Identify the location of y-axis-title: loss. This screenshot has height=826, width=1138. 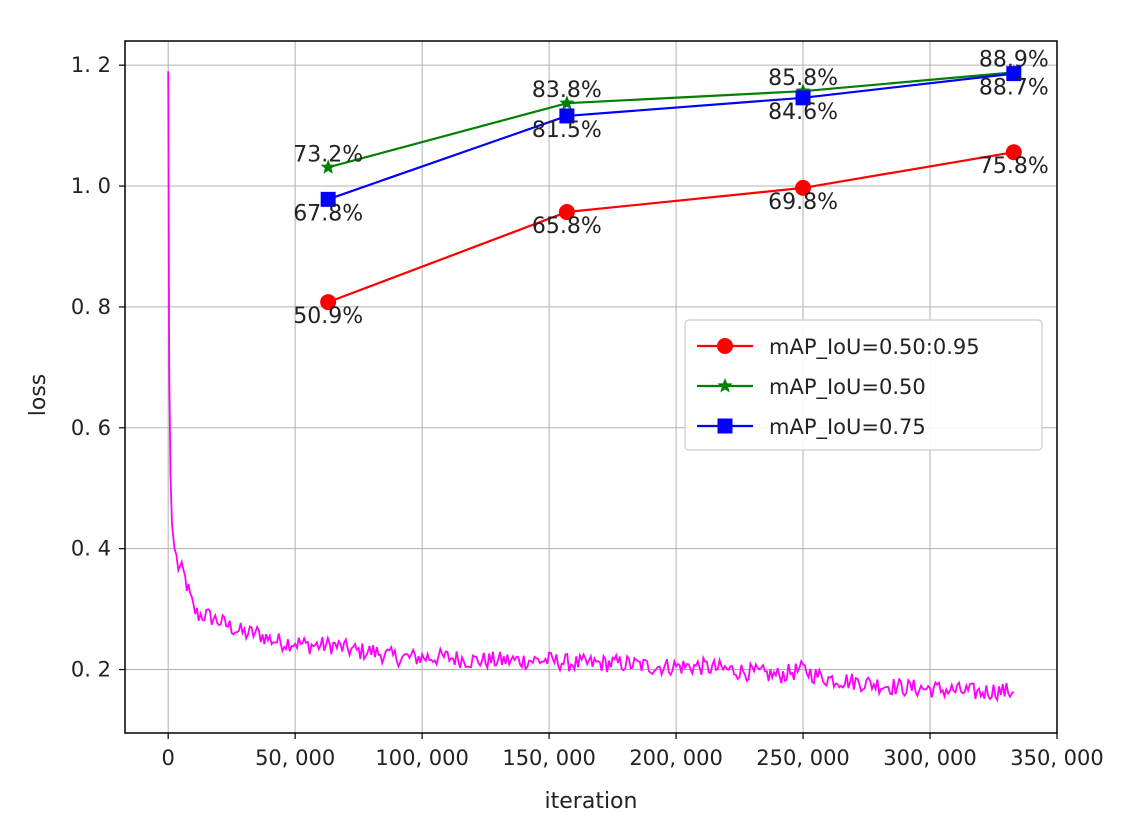
(38, 395).